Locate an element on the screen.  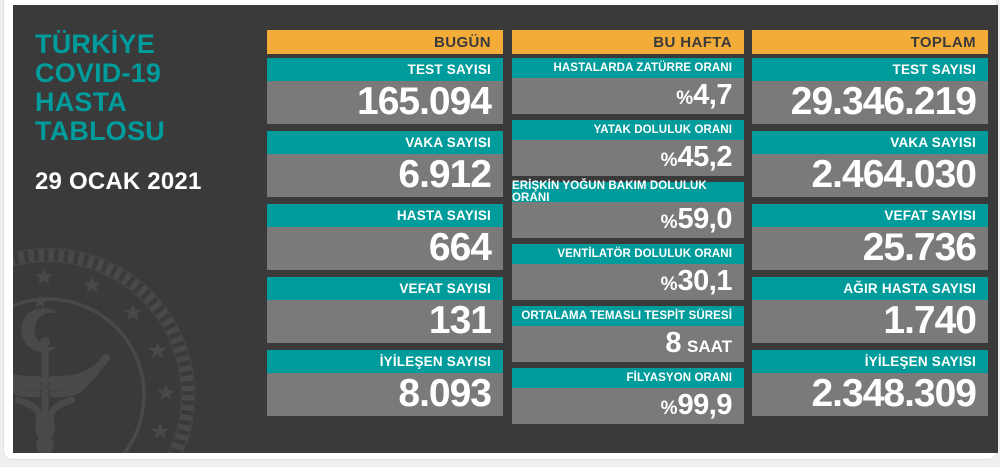
stat-value-number: 29.346.219 is located at coordinates (883, 101).